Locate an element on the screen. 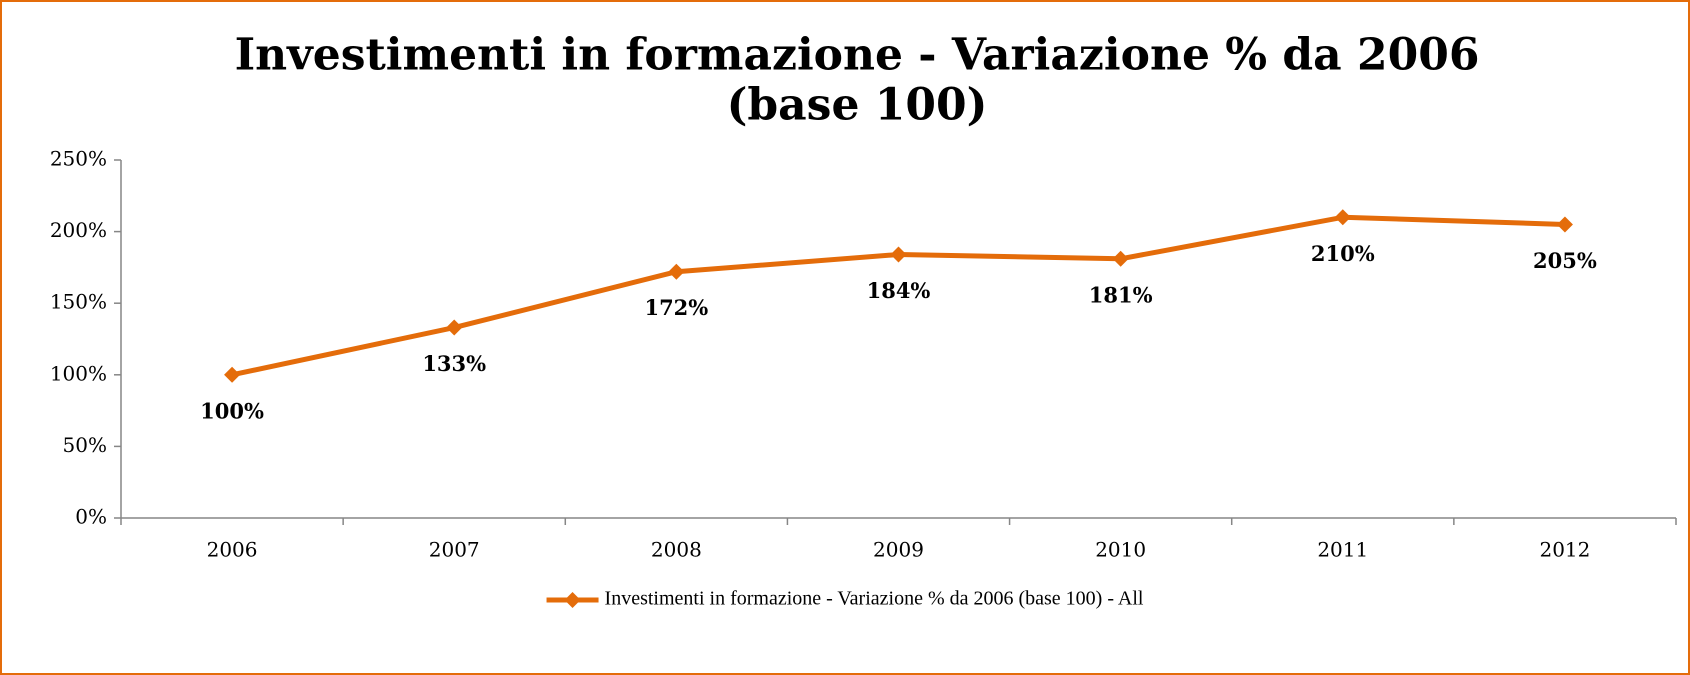  x-tick-label: 2011 is located at coordinates (1342, 550).